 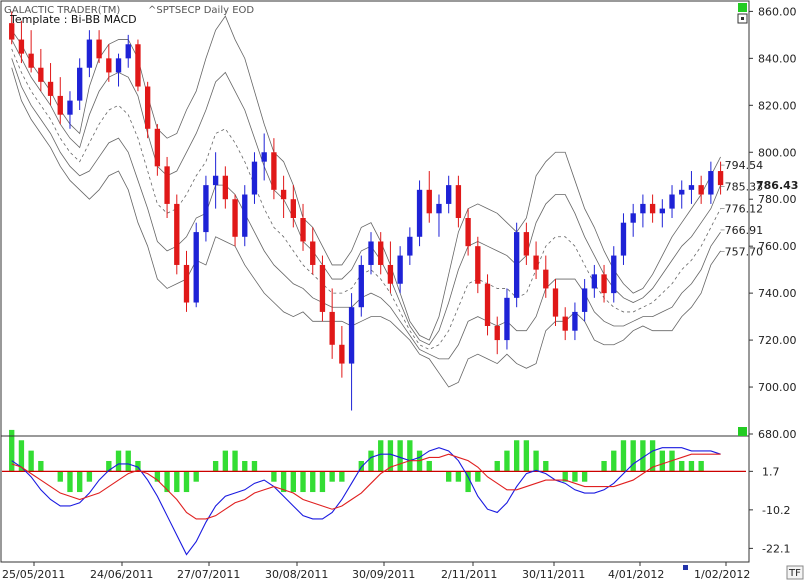 I want to click on macd-y-tick-label: 1.7, so click(x=771, y=471).